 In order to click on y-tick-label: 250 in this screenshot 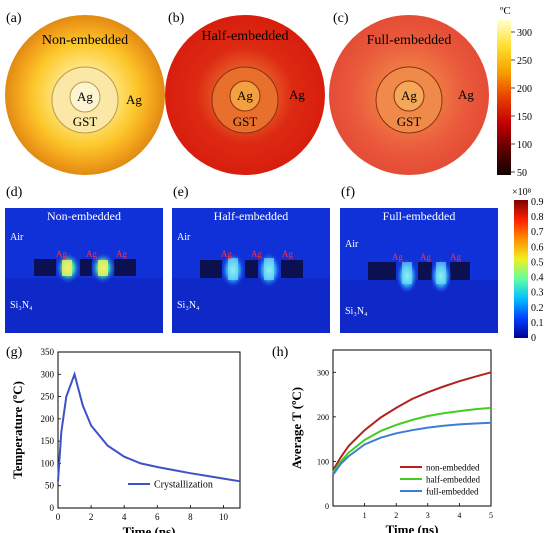, I will do `click(48, 397)`.